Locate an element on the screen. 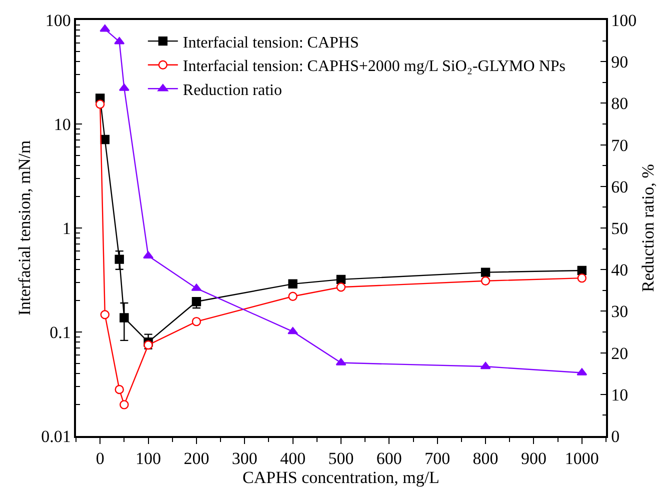 The height and width of the screenshot is (496, 665). y-tick-label: 0.01 is located at coordinates (56, 436).